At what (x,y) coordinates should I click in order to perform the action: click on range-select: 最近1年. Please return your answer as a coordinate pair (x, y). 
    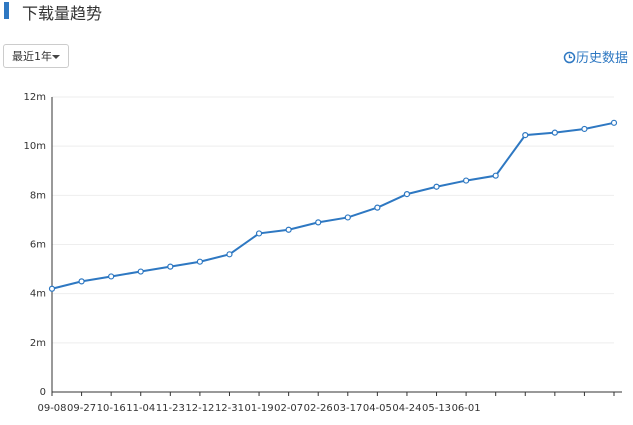
    Looking at the image, I should click on (36, 56).